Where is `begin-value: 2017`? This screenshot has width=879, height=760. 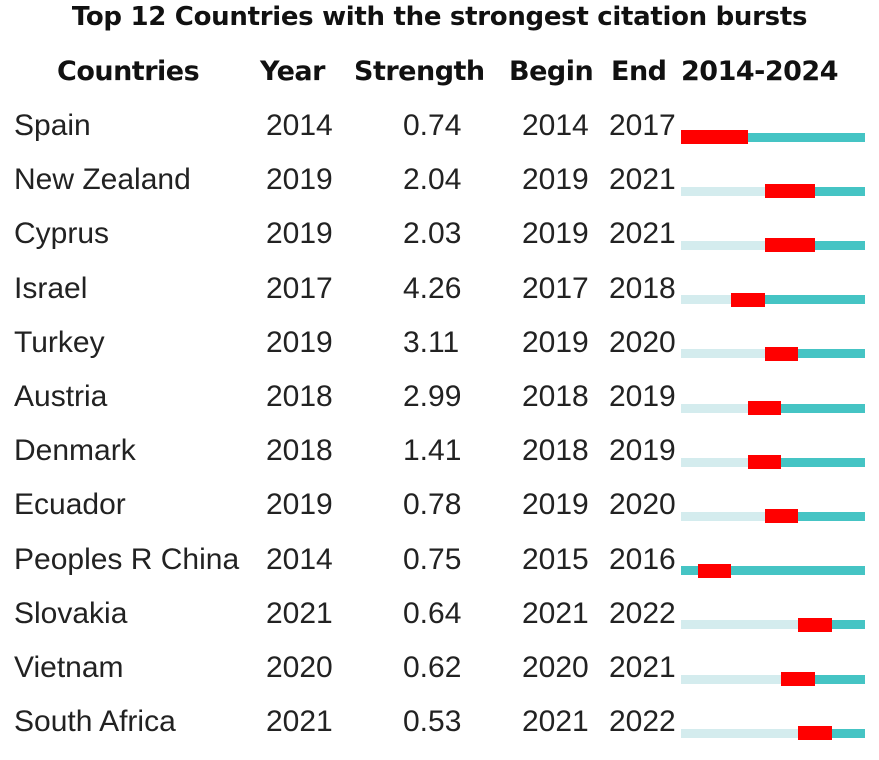 begin-value: 2017 is located at coordinates (555, 288).